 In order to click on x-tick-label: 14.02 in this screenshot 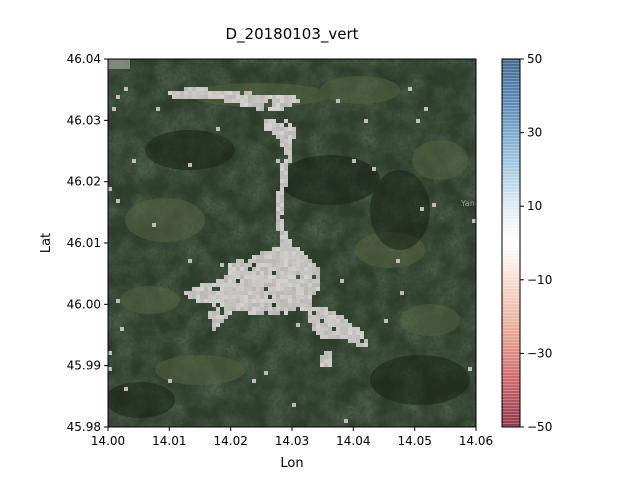, I will do `click(230, 441)`.